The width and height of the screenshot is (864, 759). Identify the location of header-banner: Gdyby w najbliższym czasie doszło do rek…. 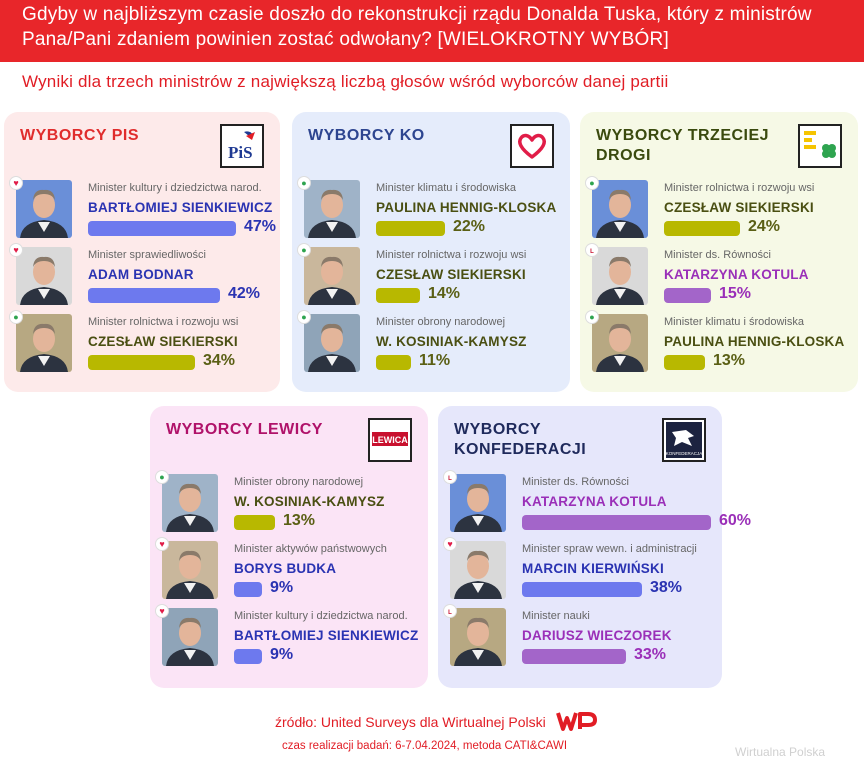
(432, 31).